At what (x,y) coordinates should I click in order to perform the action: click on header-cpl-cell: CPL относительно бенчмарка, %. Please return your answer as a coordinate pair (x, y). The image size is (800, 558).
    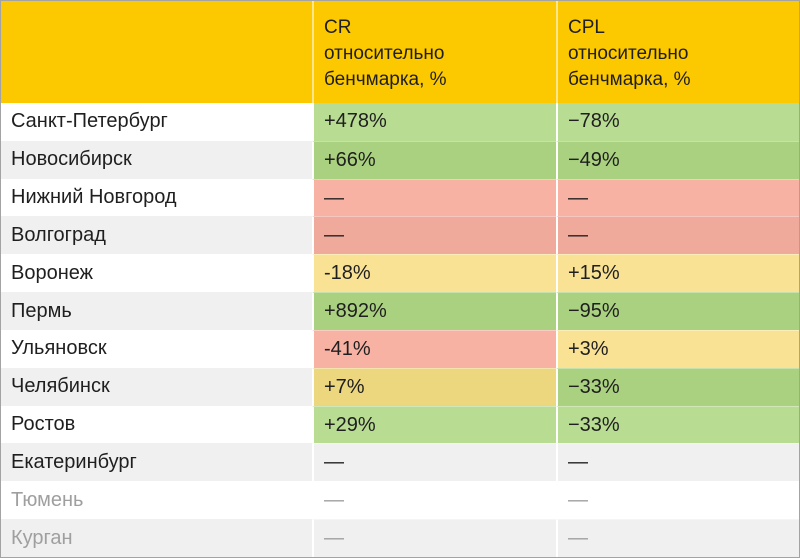
    Looking at the image, I should click on (677, 52).